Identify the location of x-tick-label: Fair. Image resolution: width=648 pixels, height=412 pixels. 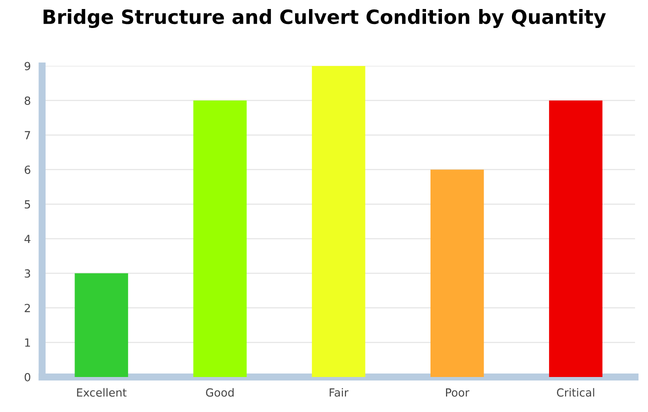
(339, 392).